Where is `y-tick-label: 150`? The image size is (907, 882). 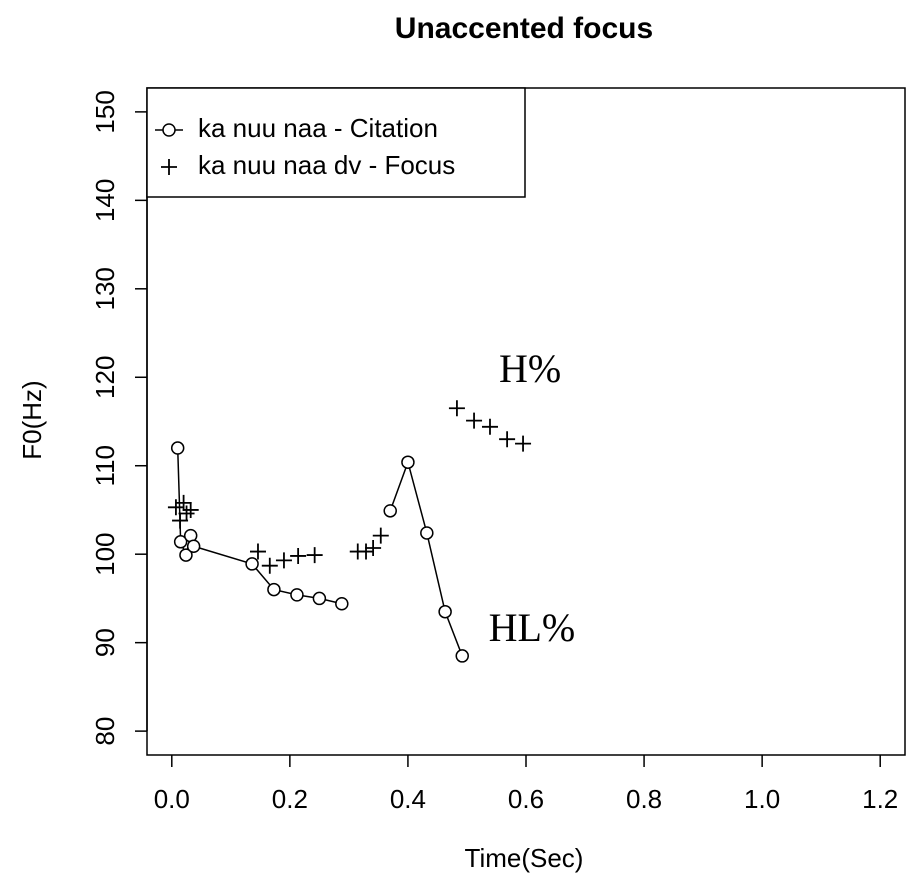 y-tick-label: 150 is located at coordinates (105, 111).